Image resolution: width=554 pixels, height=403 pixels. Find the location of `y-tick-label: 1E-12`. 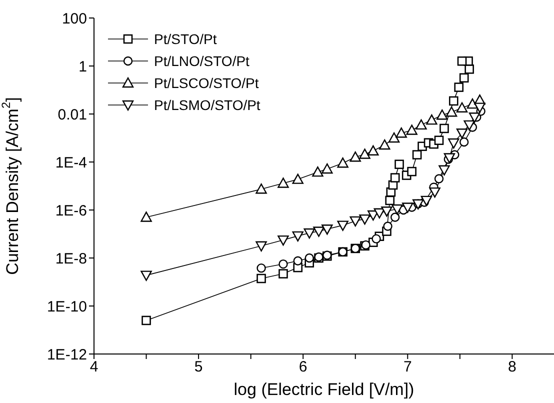

y-tick-label: 1E-12 is located at coordinates (66, 355).